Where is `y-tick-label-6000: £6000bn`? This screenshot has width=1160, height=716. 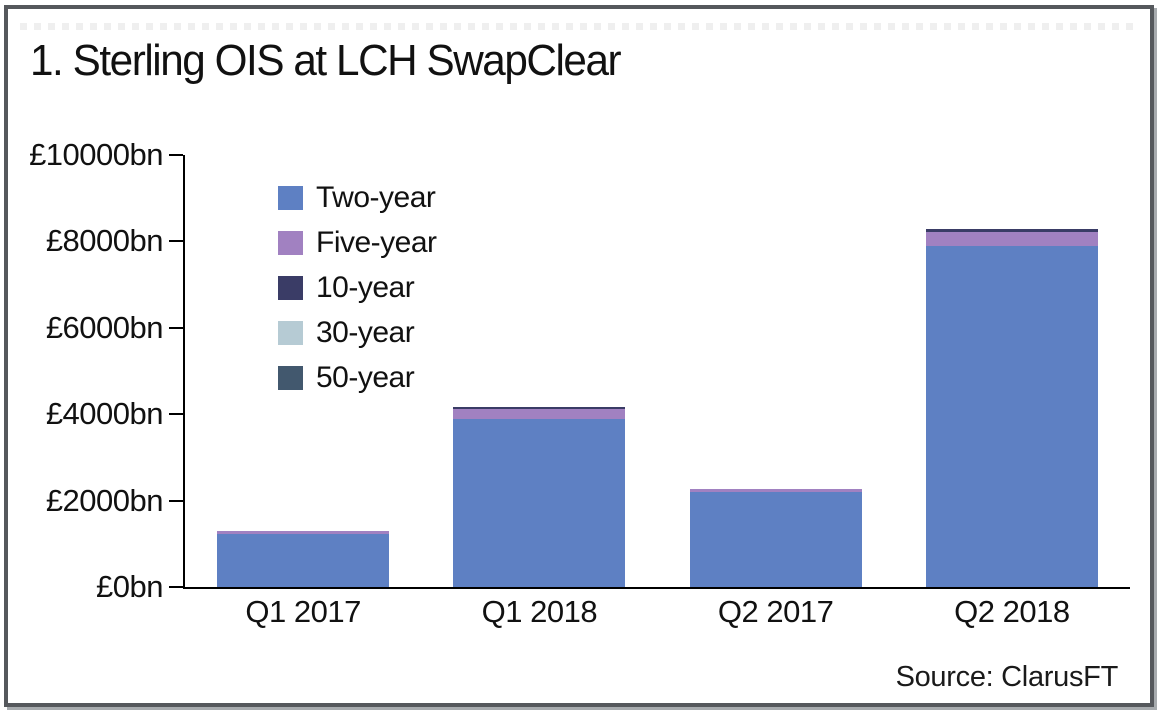
y-tick-label-6000: £6000bn is located at coordinates (104, 327).